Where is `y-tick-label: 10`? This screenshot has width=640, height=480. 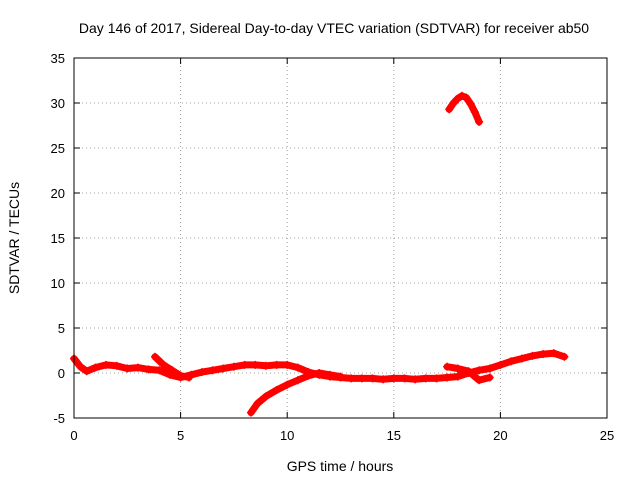
y-tick-label: 10 is located at coordinates (58, 283).